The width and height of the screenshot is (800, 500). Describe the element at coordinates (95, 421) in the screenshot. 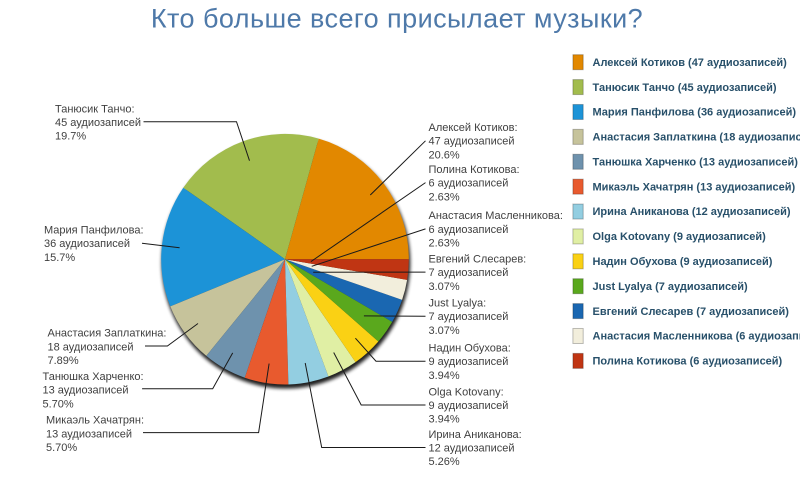

I see `svg-text: Микаэль Хачатрян:` at that location.